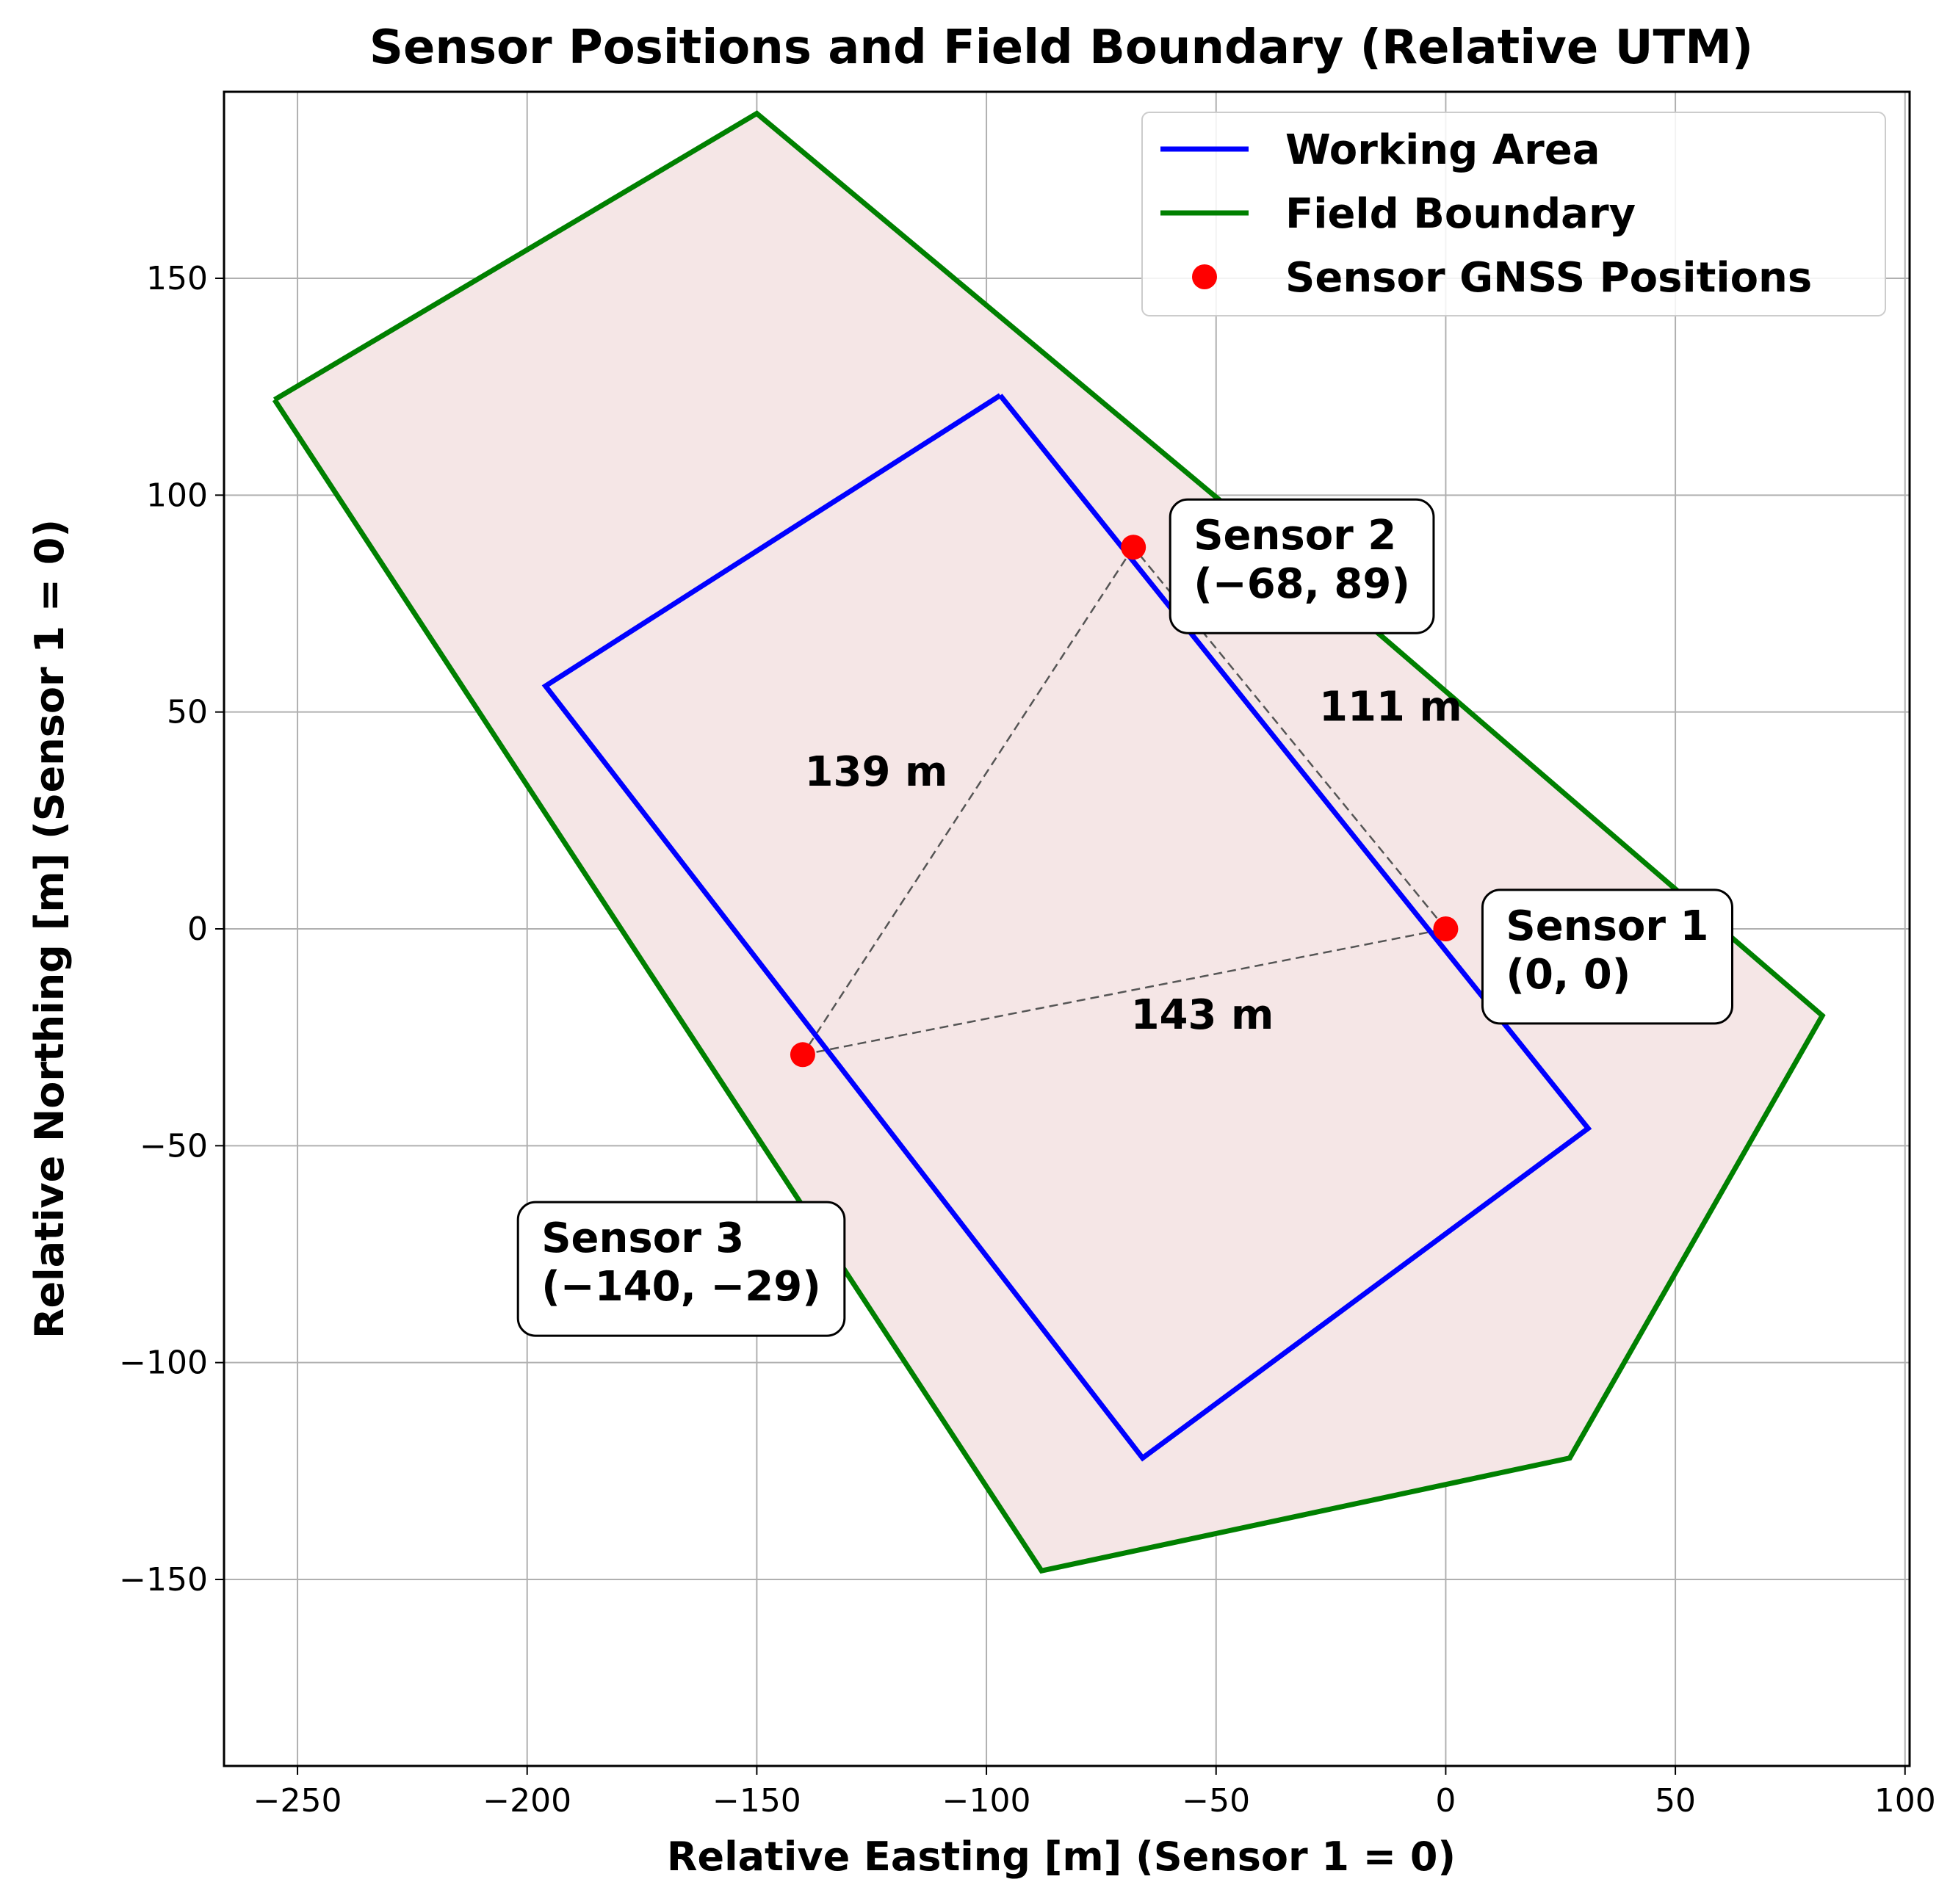 The width and height of the screenshot is (1950, 1904). What do you see at coordinates (681, 1287) in the screenshot?
I see `sensor-coords: (−140, −29)` at bounding box center [681, 1287].